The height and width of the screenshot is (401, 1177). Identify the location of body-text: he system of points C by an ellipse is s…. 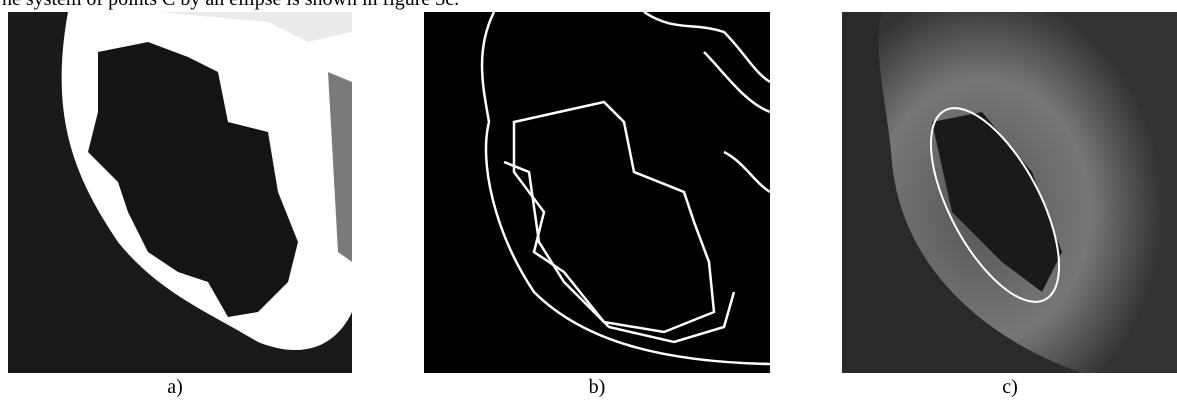
(230, 5).